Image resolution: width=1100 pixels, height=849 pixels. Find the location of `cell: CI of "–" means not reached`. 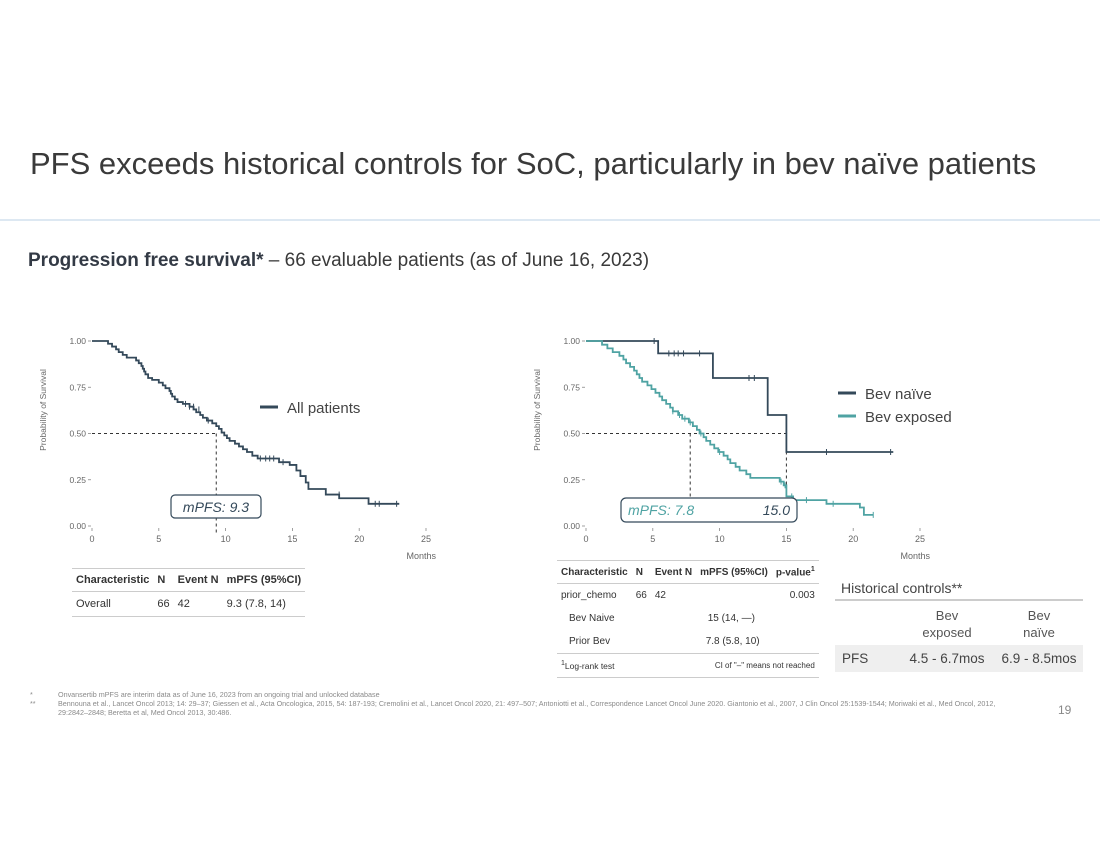

cell: CI of "–" means not reached is located at coordinates (734, 666).